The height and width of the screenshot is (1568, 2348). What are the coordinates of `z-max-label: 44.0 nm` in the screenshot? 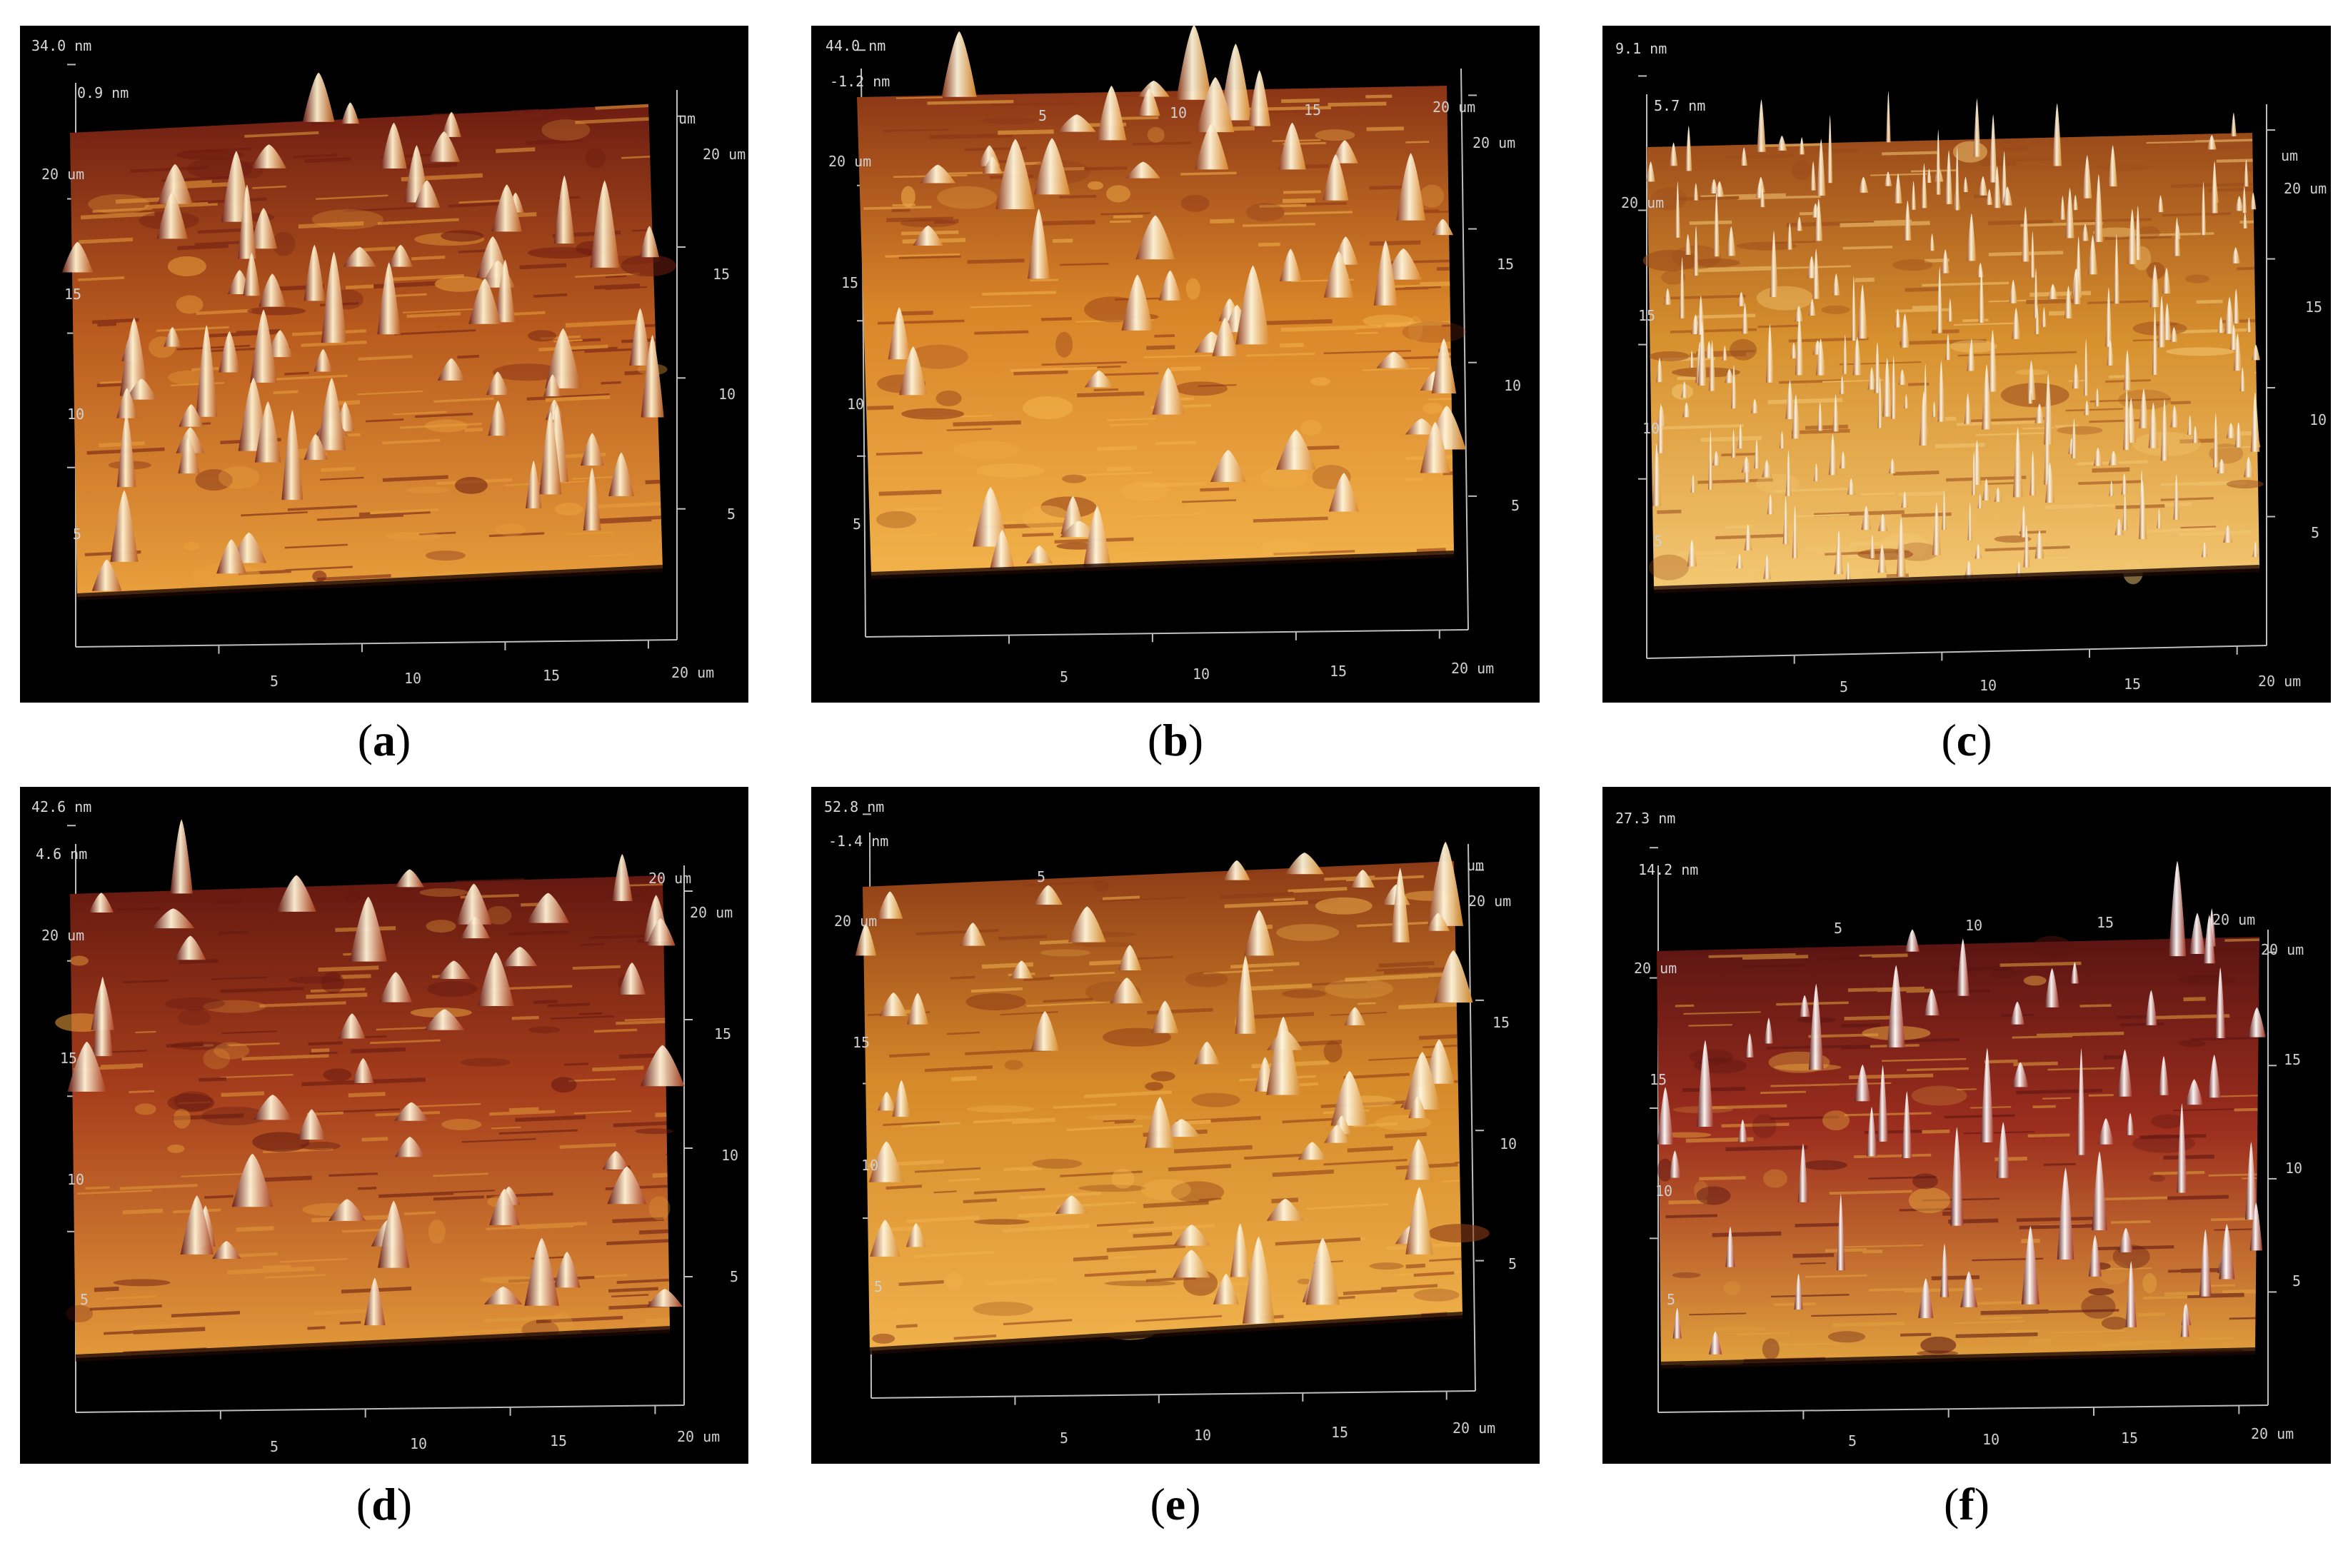 It's located at (856, 45).